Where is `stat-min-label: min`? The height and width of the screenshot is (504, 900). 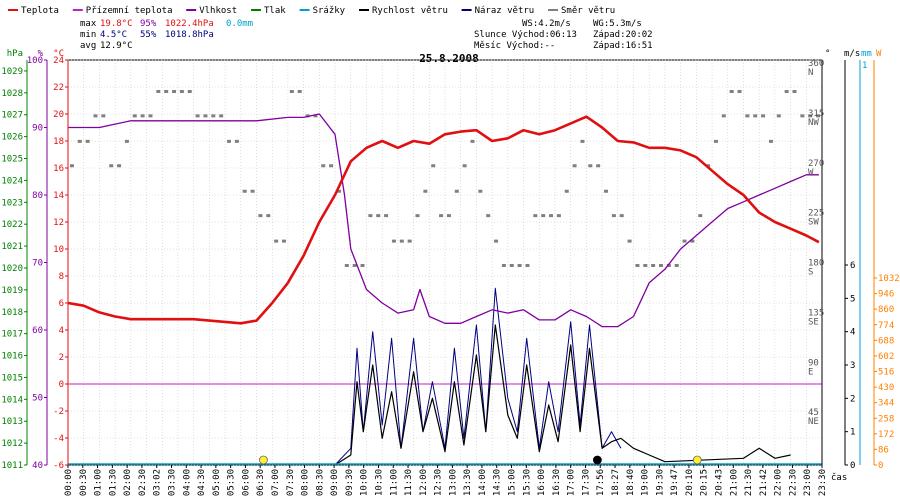 stat-min-label: min is located at coordinates (88, 35).